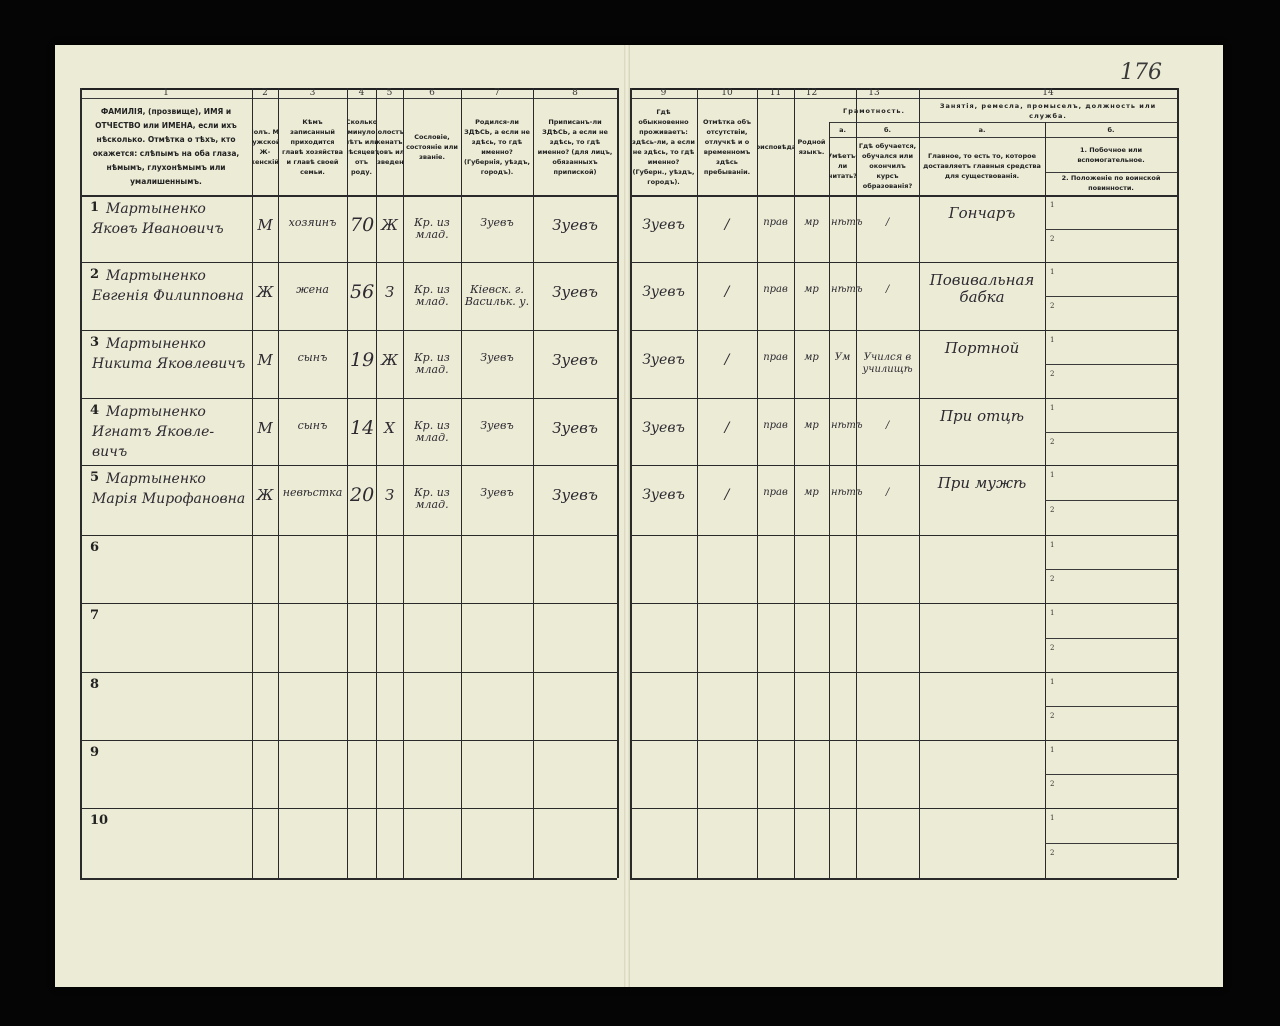 This screenshot has height=1026, width=1280. I want to click on cell-absence: /, so click(727, 225).